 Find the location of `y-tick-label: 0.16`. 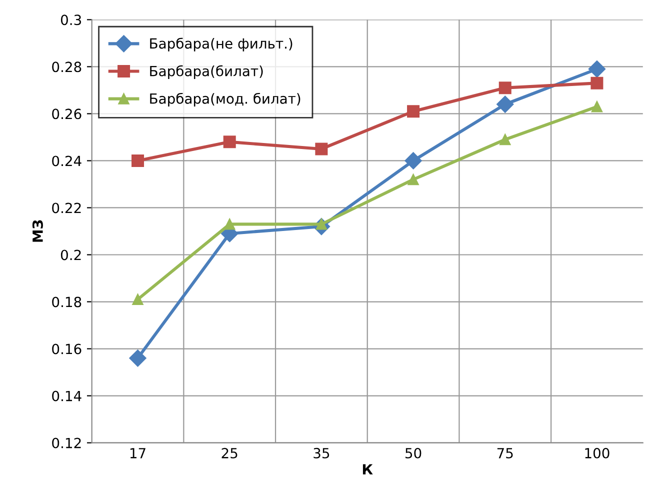

y-tick-label: 0.16 is located at coordinates (67, 349).